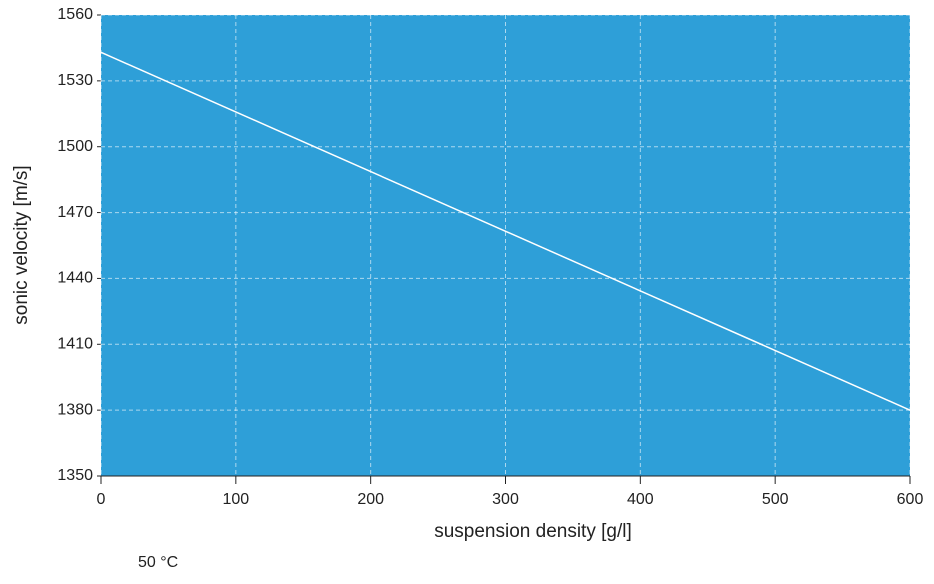  I want to click on x-tick-label: 300, so click(505, 499).